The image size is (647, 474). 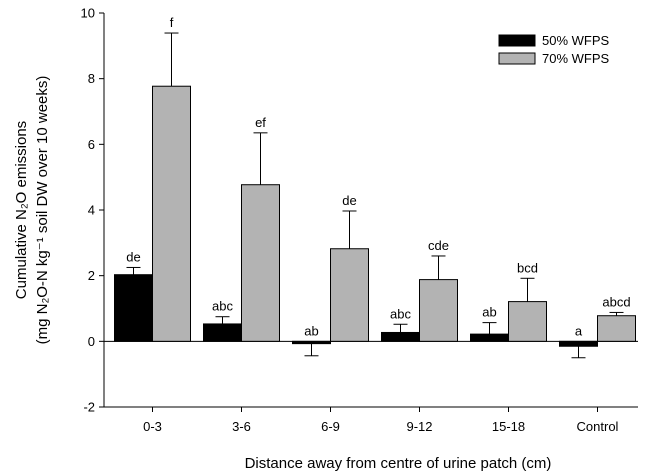 What do you see at coordinates (88, 13) in the screenshot?
I see `y-tick-label-6: 10` at bounding box center [88, 13].